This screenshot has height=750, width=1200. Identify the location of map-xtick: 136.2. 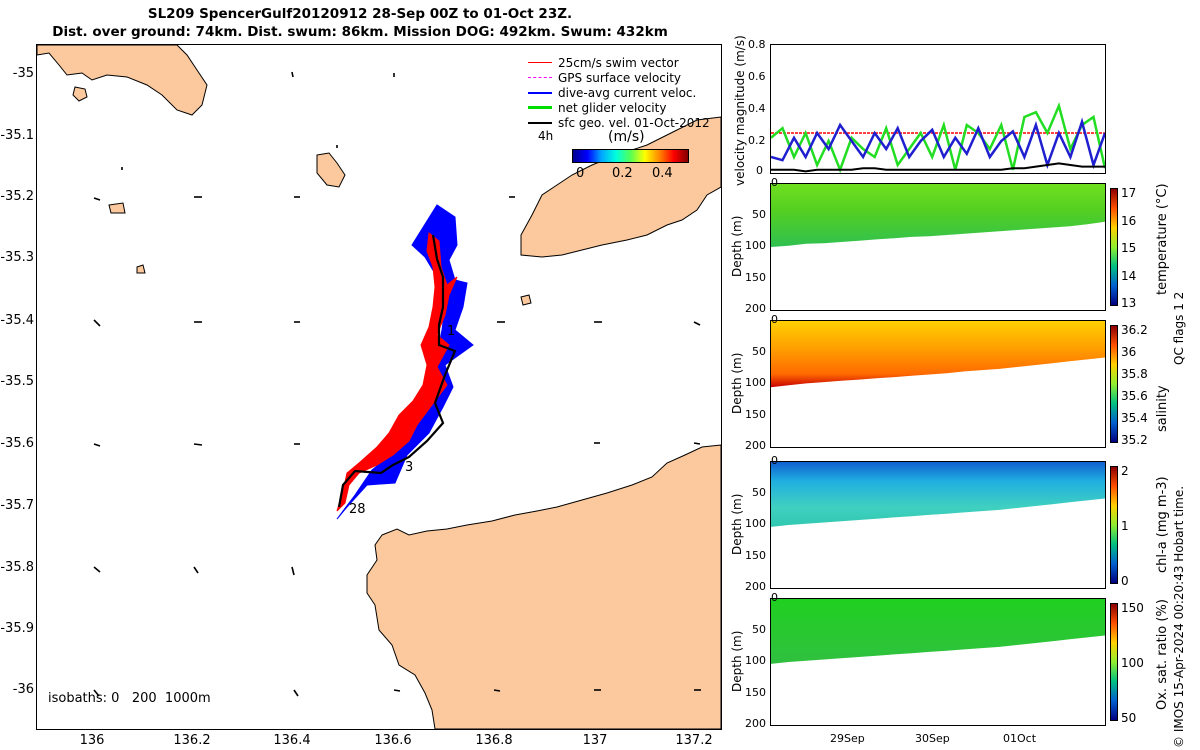
(192, 740).